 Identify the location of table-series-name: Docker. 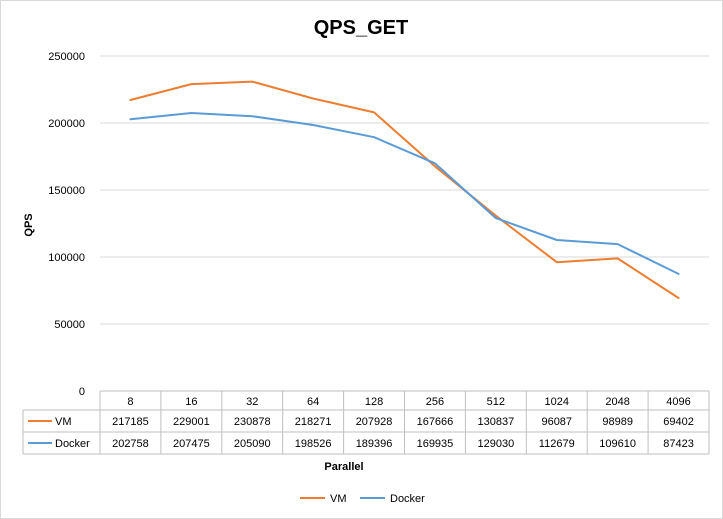
(72, 444).